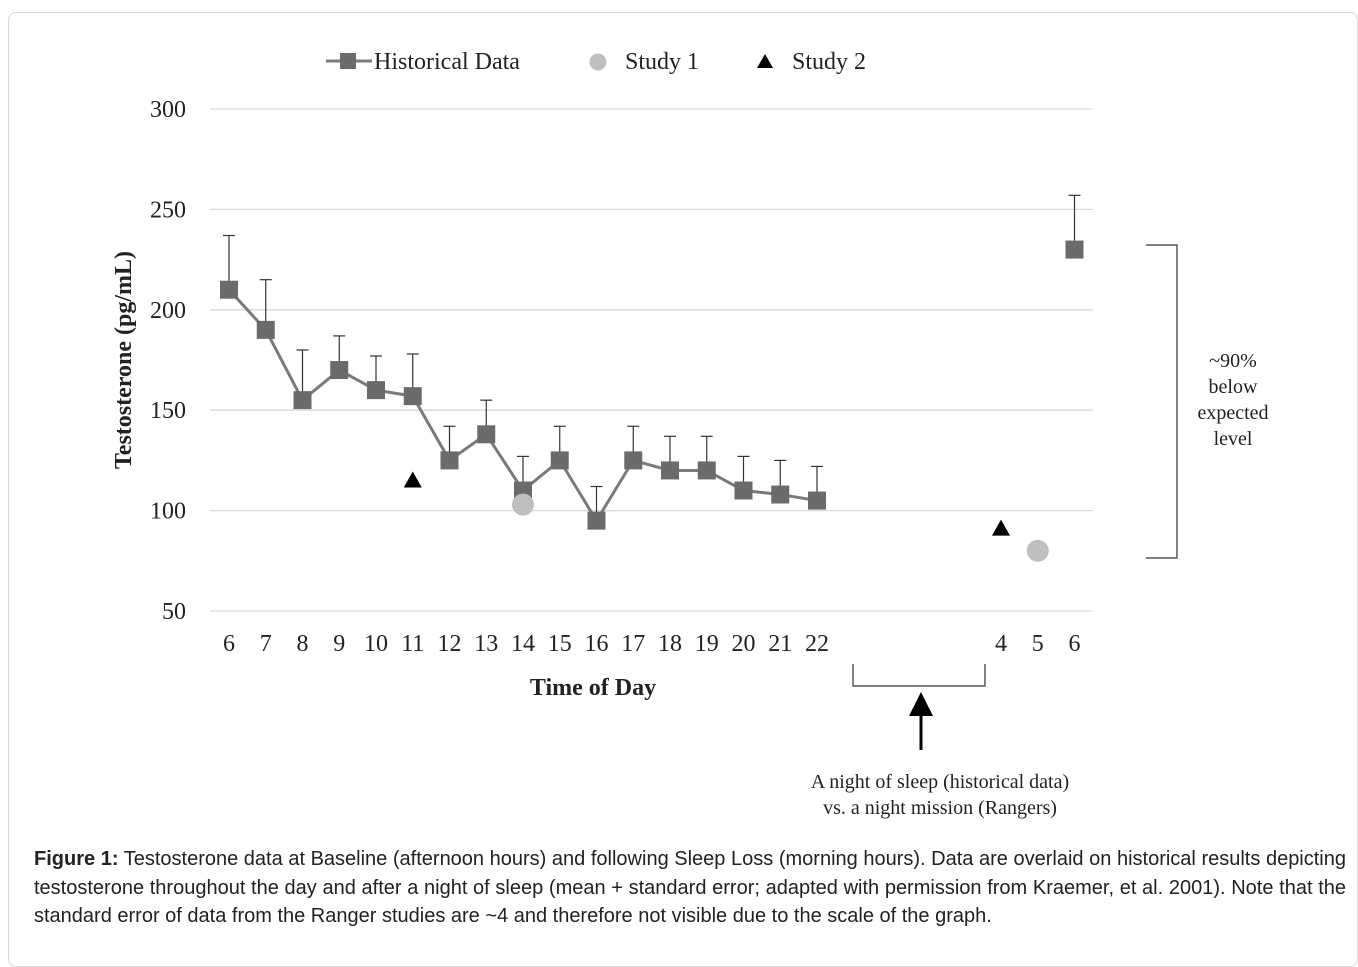  What do you see at coordinates (303, 644) in the screenshot?
I see `x-tick-label: 8` at bounding box center [303, 644].